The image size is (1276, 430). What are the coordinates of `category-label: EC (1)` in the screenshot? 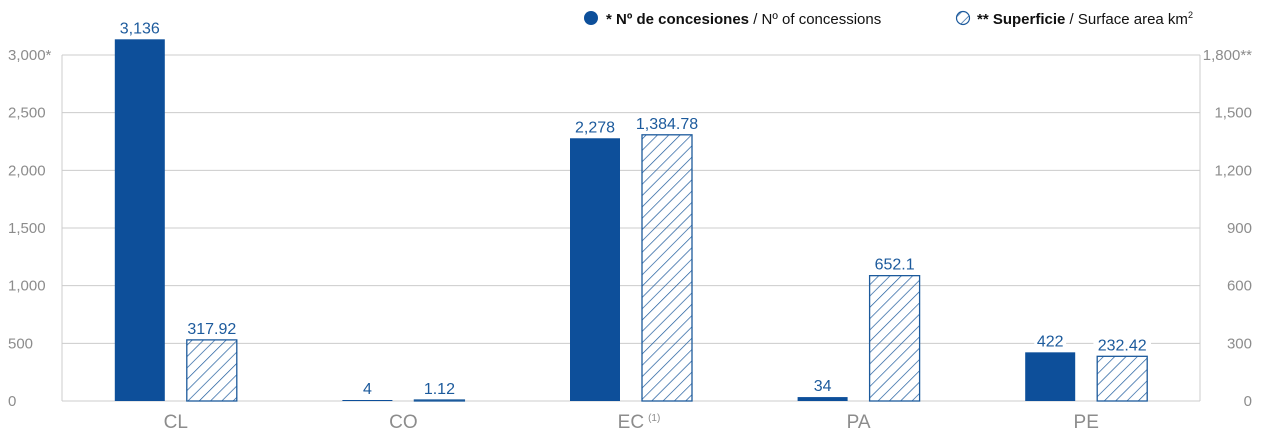 It's located at (639, 421).